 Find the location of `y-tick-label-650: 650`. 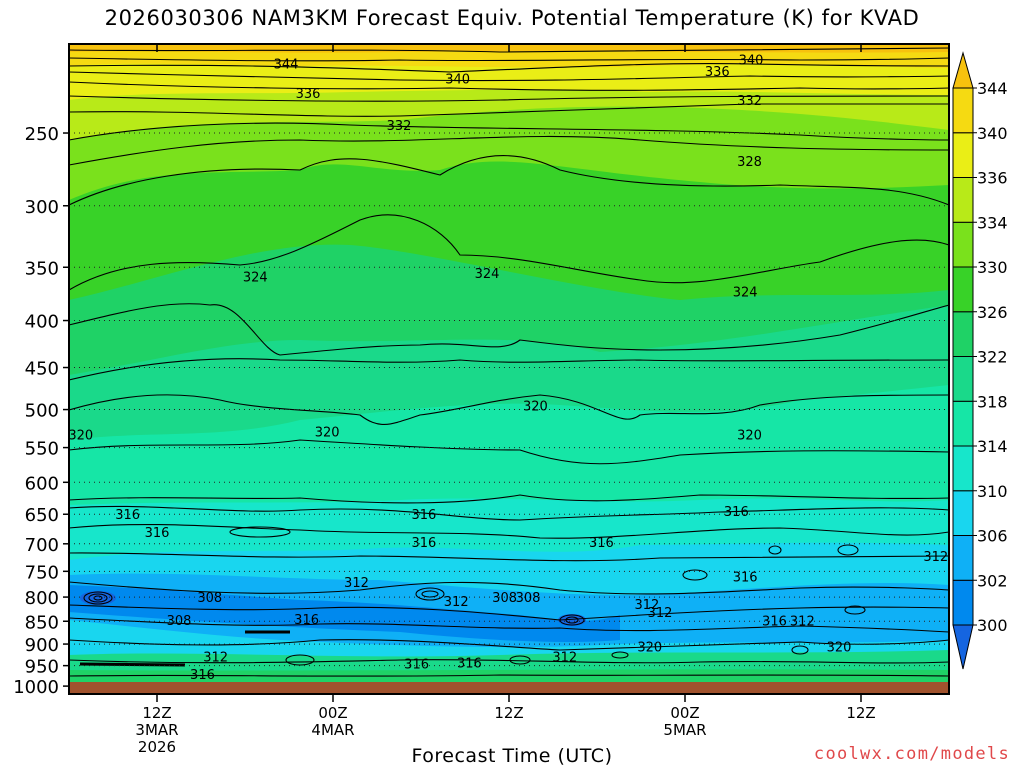

y-tick-label-650: 650 is located at coordinates (42, 515).